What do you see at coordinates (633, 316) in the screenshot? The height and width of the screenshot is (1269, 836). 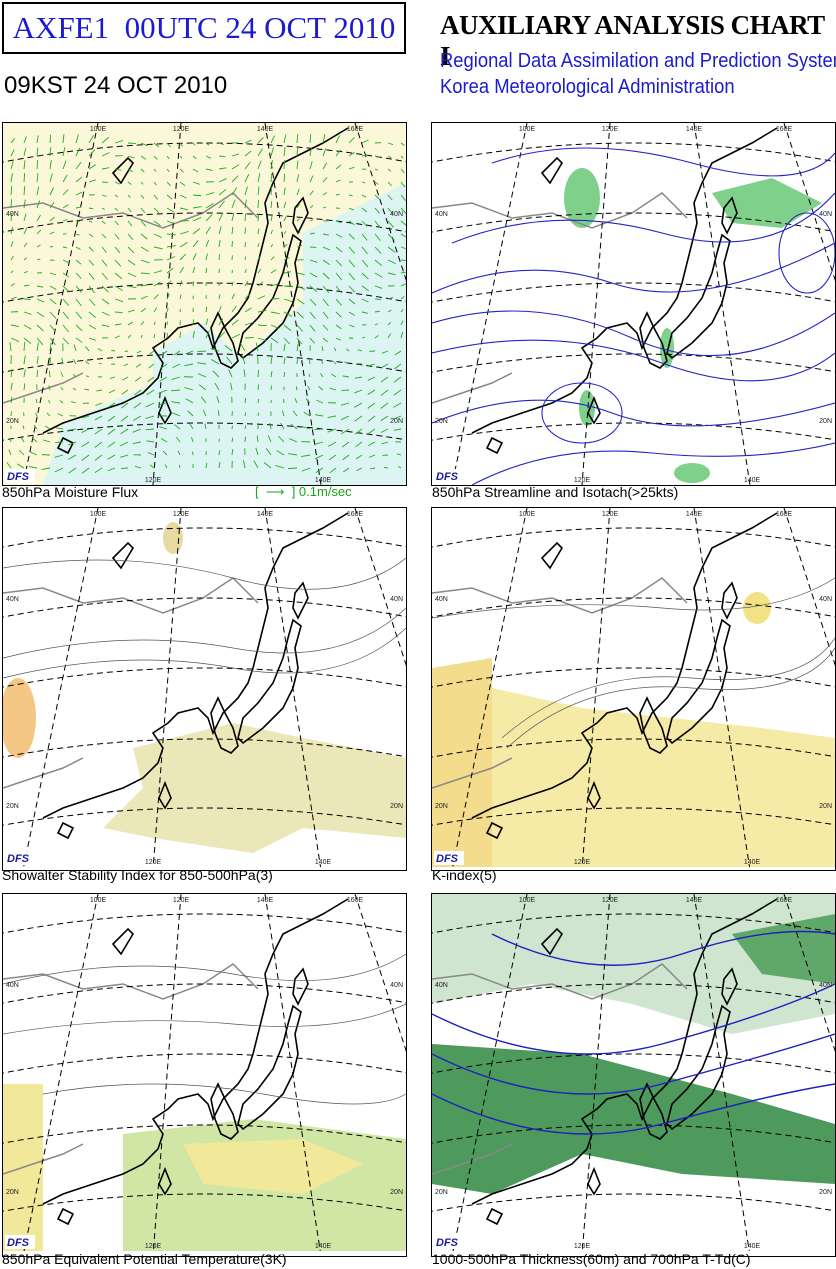 I see `streamlines` at bounding box center [633, 316].